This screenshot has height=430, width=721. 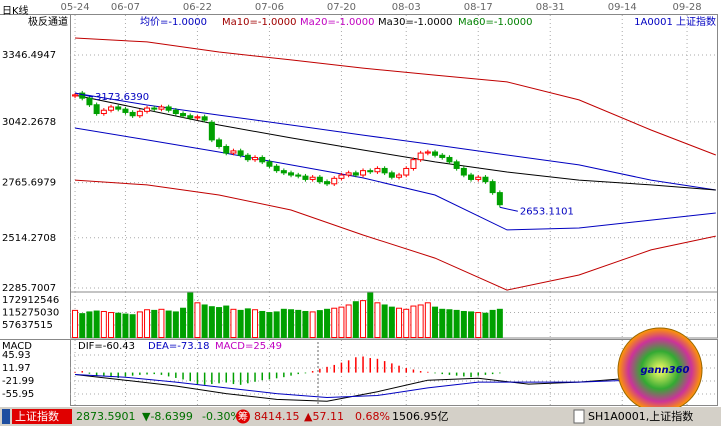 I want to click on indicator-name: 极反通道, so click(x=48, y=21).